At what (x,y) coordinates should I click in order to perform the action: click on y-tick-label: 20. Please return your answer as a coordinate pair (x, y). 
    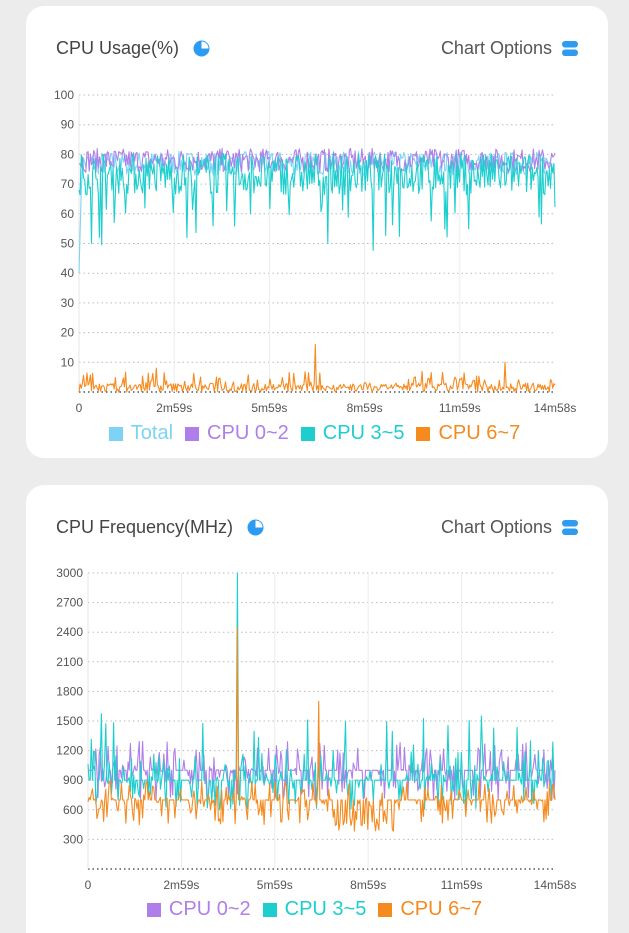
    Looking at the image, I should click on (68, 333).